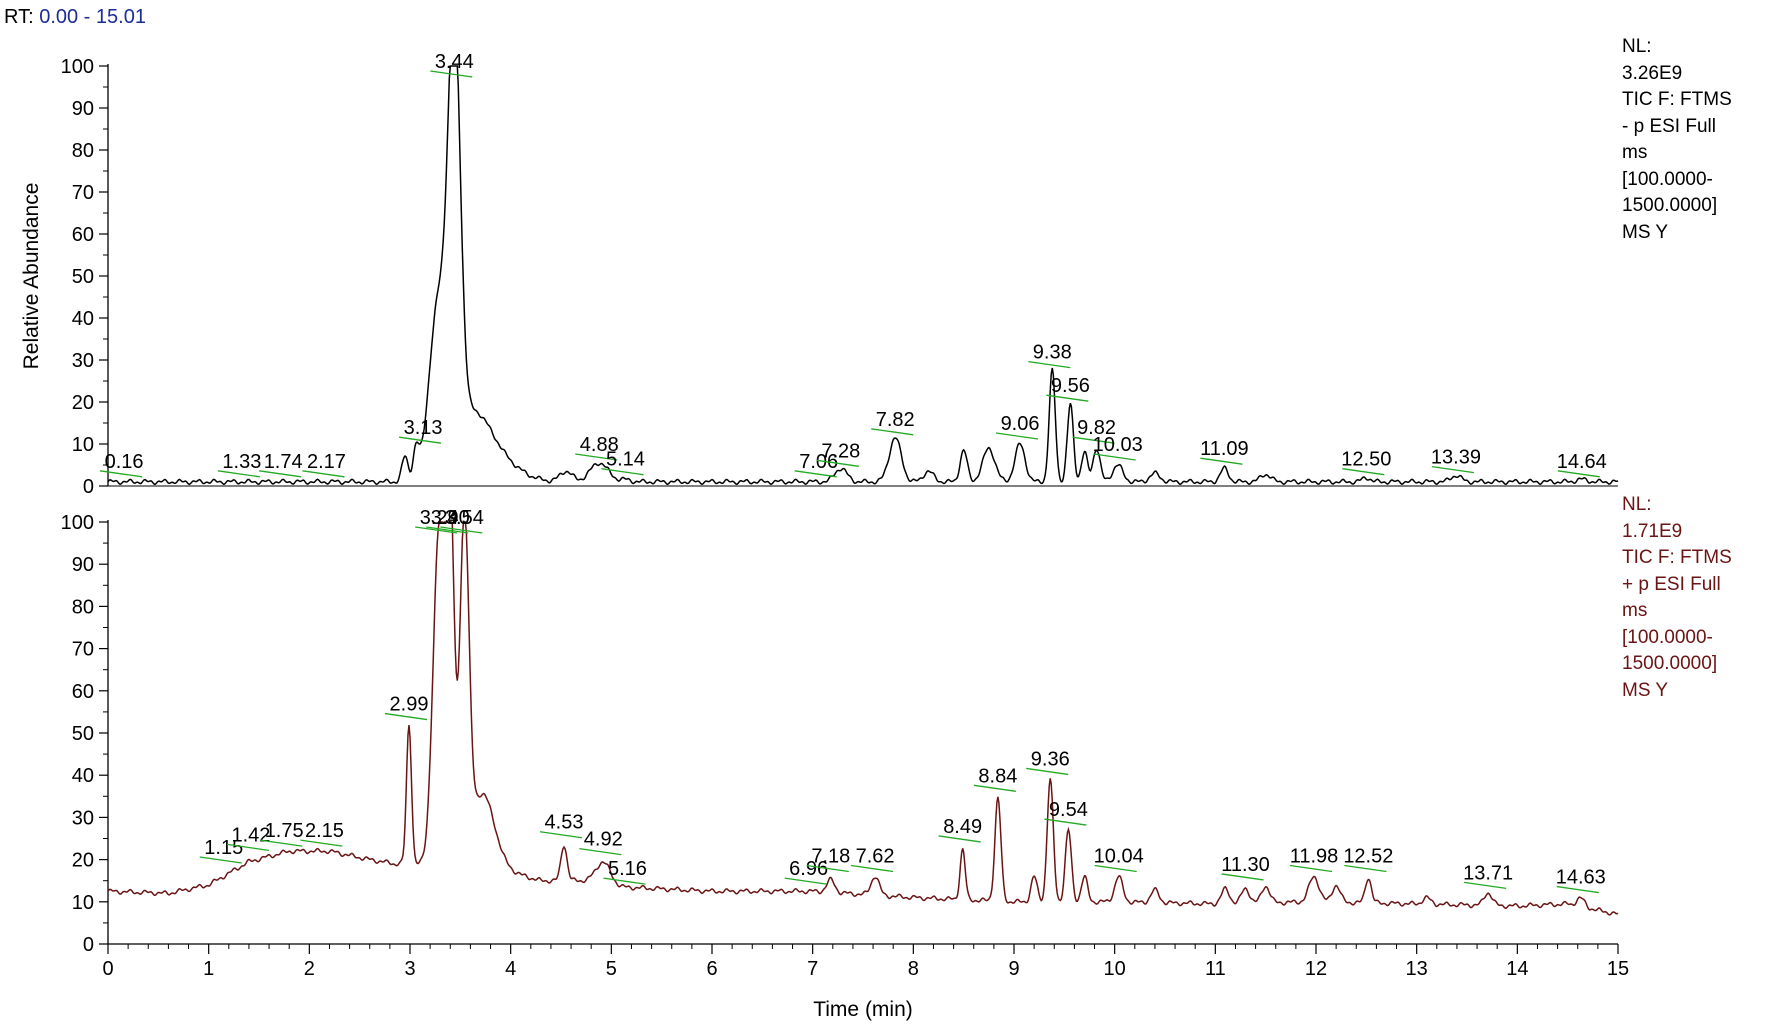 Image resolution: width=1772 pixels, height=1027 pixels. What do you see at coordinates (83, 151) in the screenshot?
I see `y-tick-label: 80` at bounding box center [83, 151].